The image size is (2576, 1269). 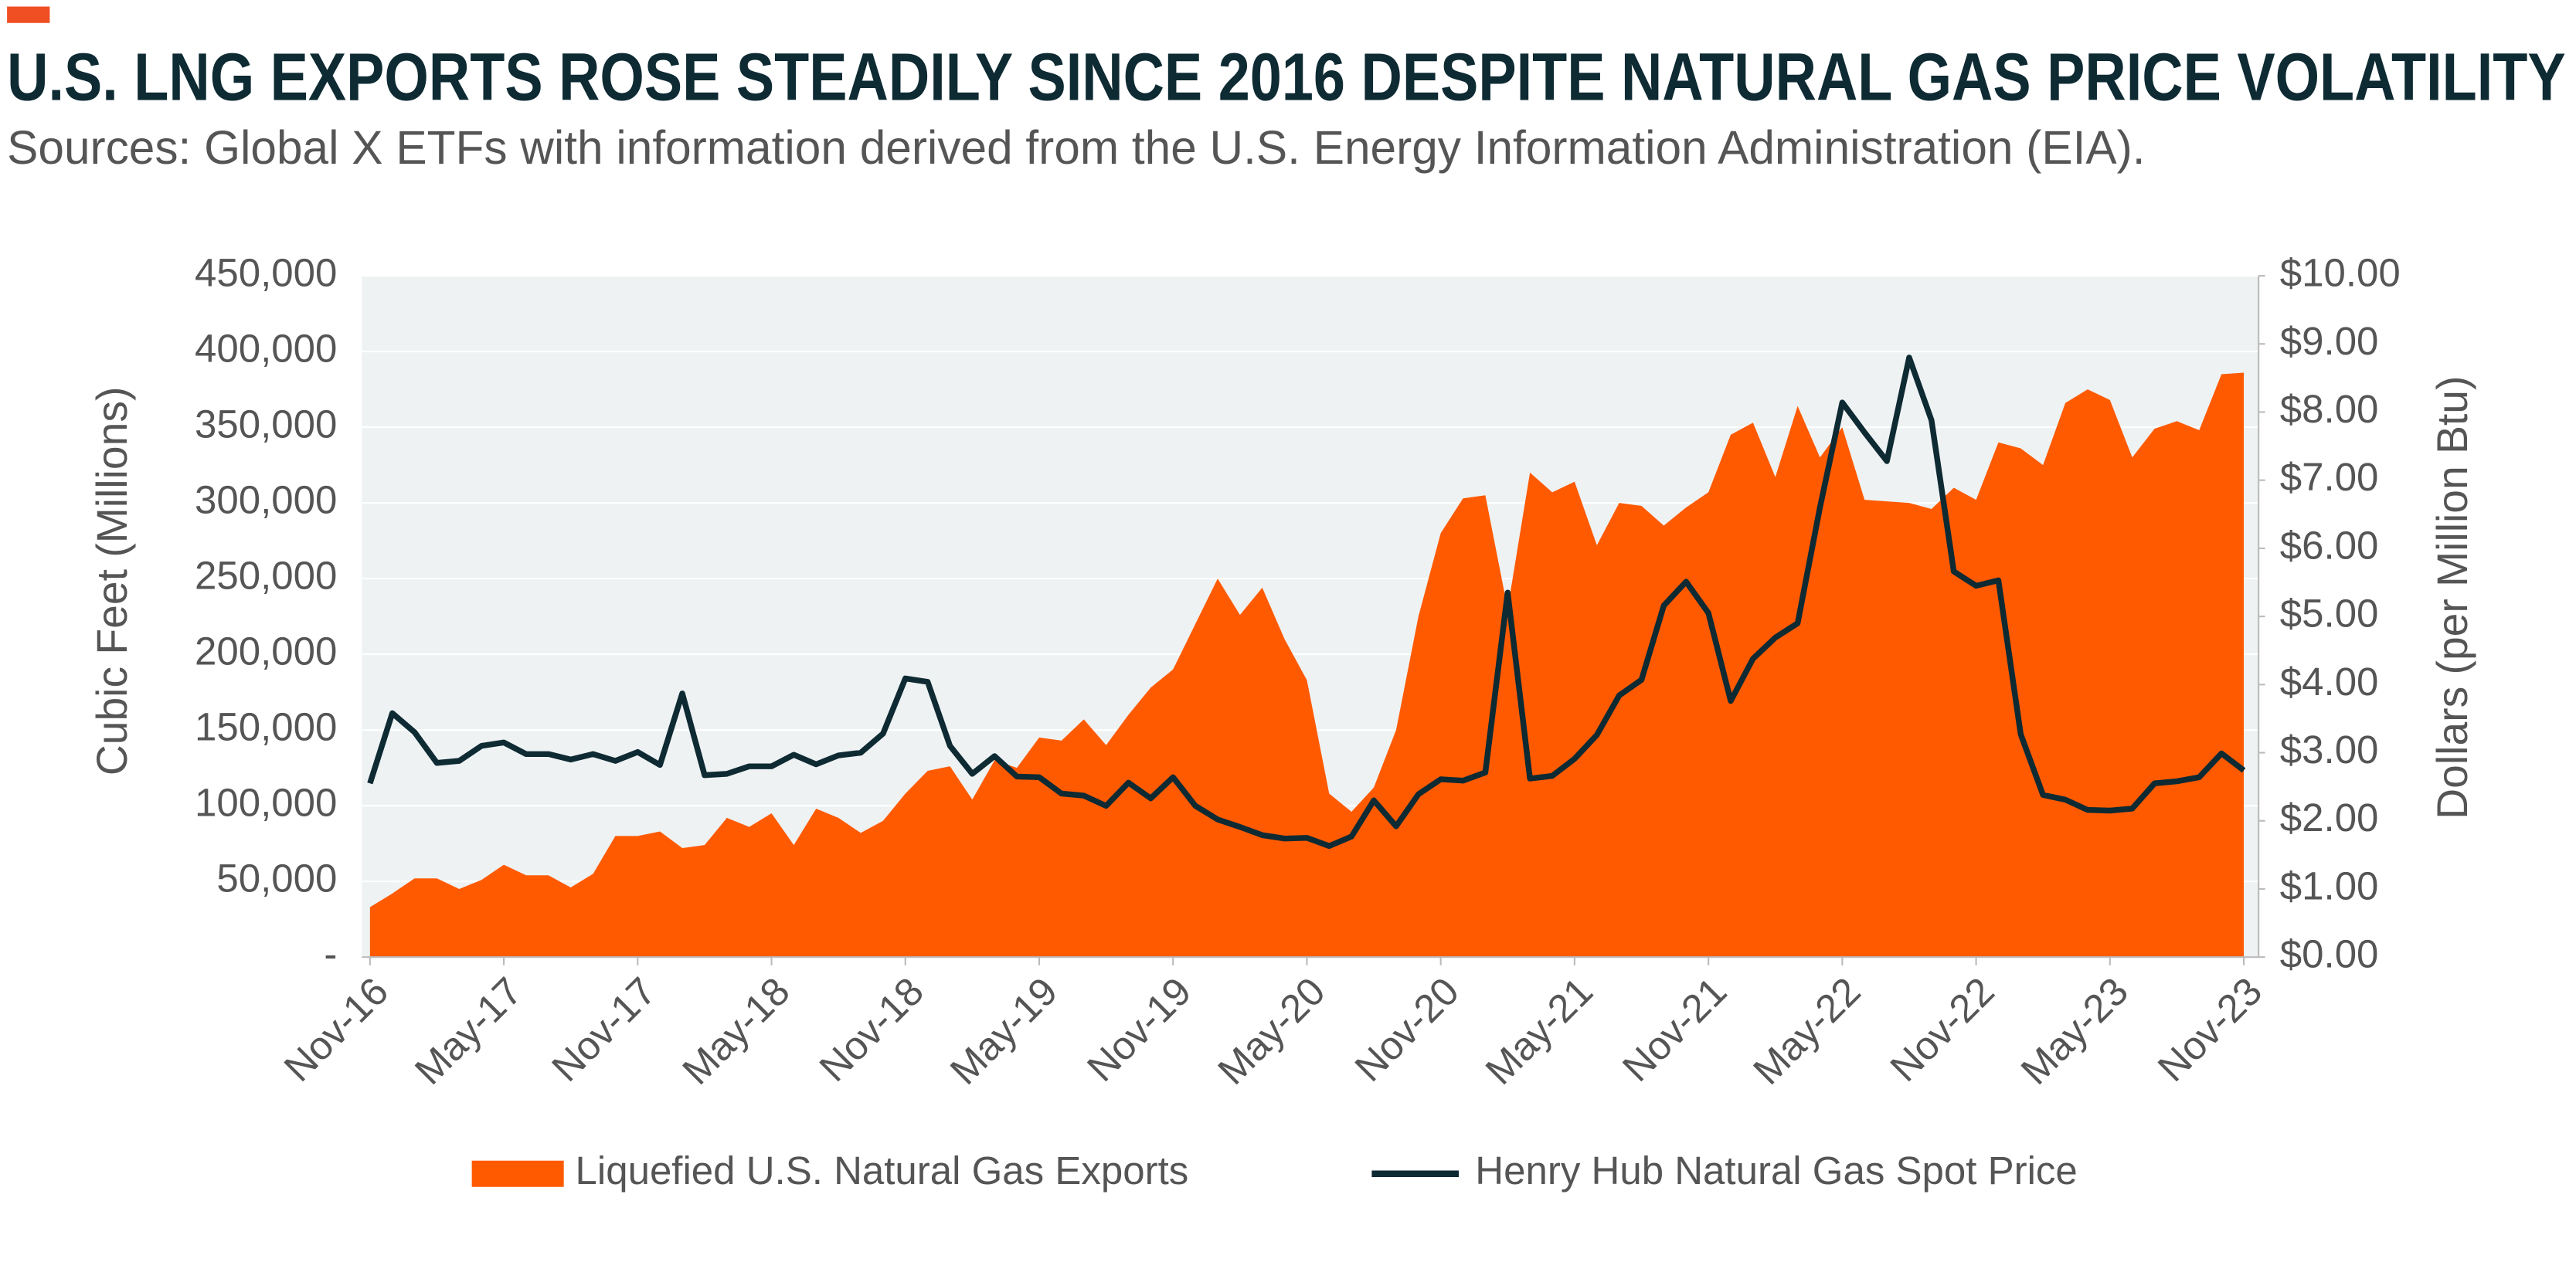 I want to click on x-tick-label: May-21, so click(x=1539, y=1031).